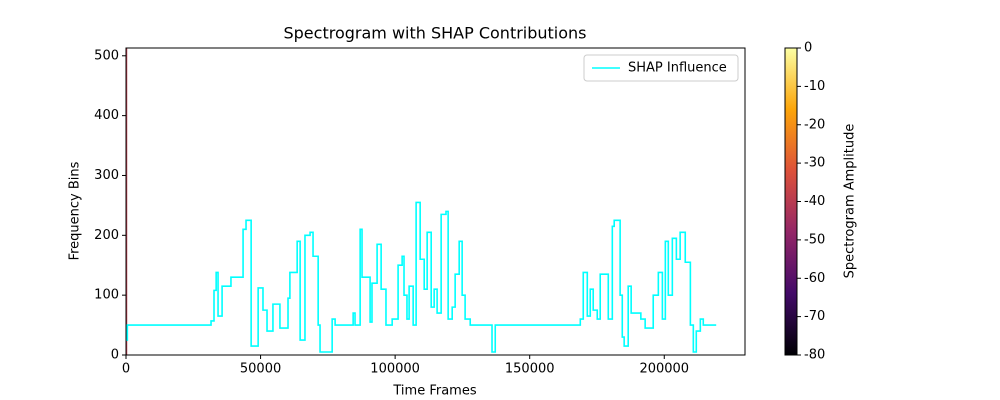 The image size is (1000, 400). I want to click on y-tick-label: 400, so click(106, 115).